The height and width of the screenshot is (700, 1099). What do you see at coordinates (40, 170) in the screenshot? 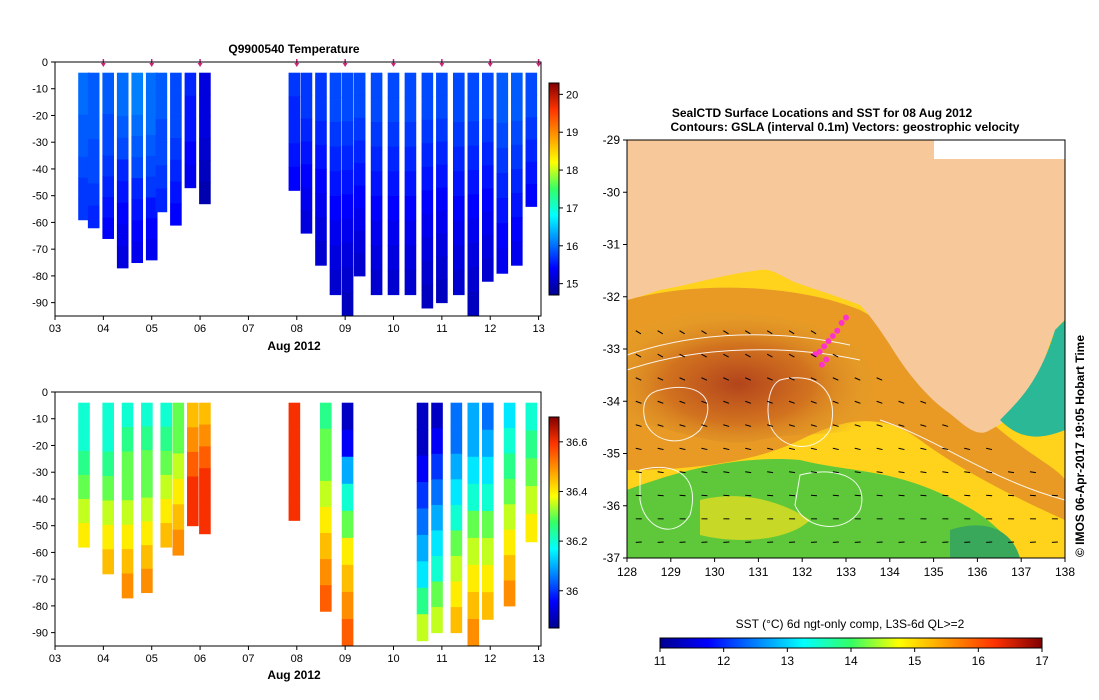
I see `y-tick-label: -40` at bounding box center [40, 170].